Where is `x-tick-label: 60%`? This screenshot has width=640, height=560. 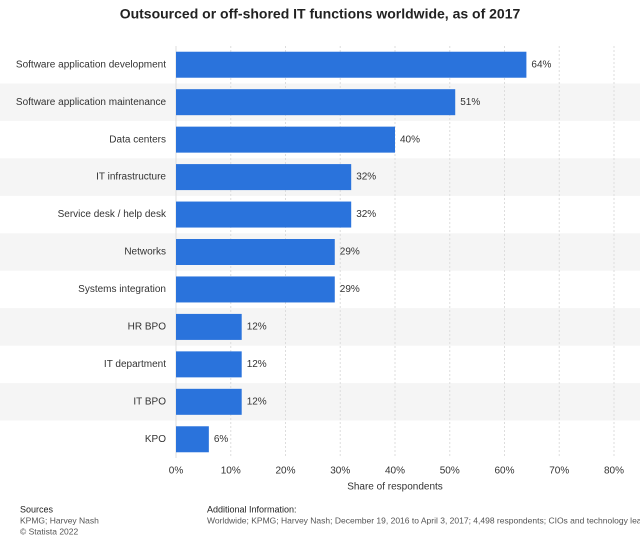 x-tick-label: 60% is located at coordinates (504, 471).